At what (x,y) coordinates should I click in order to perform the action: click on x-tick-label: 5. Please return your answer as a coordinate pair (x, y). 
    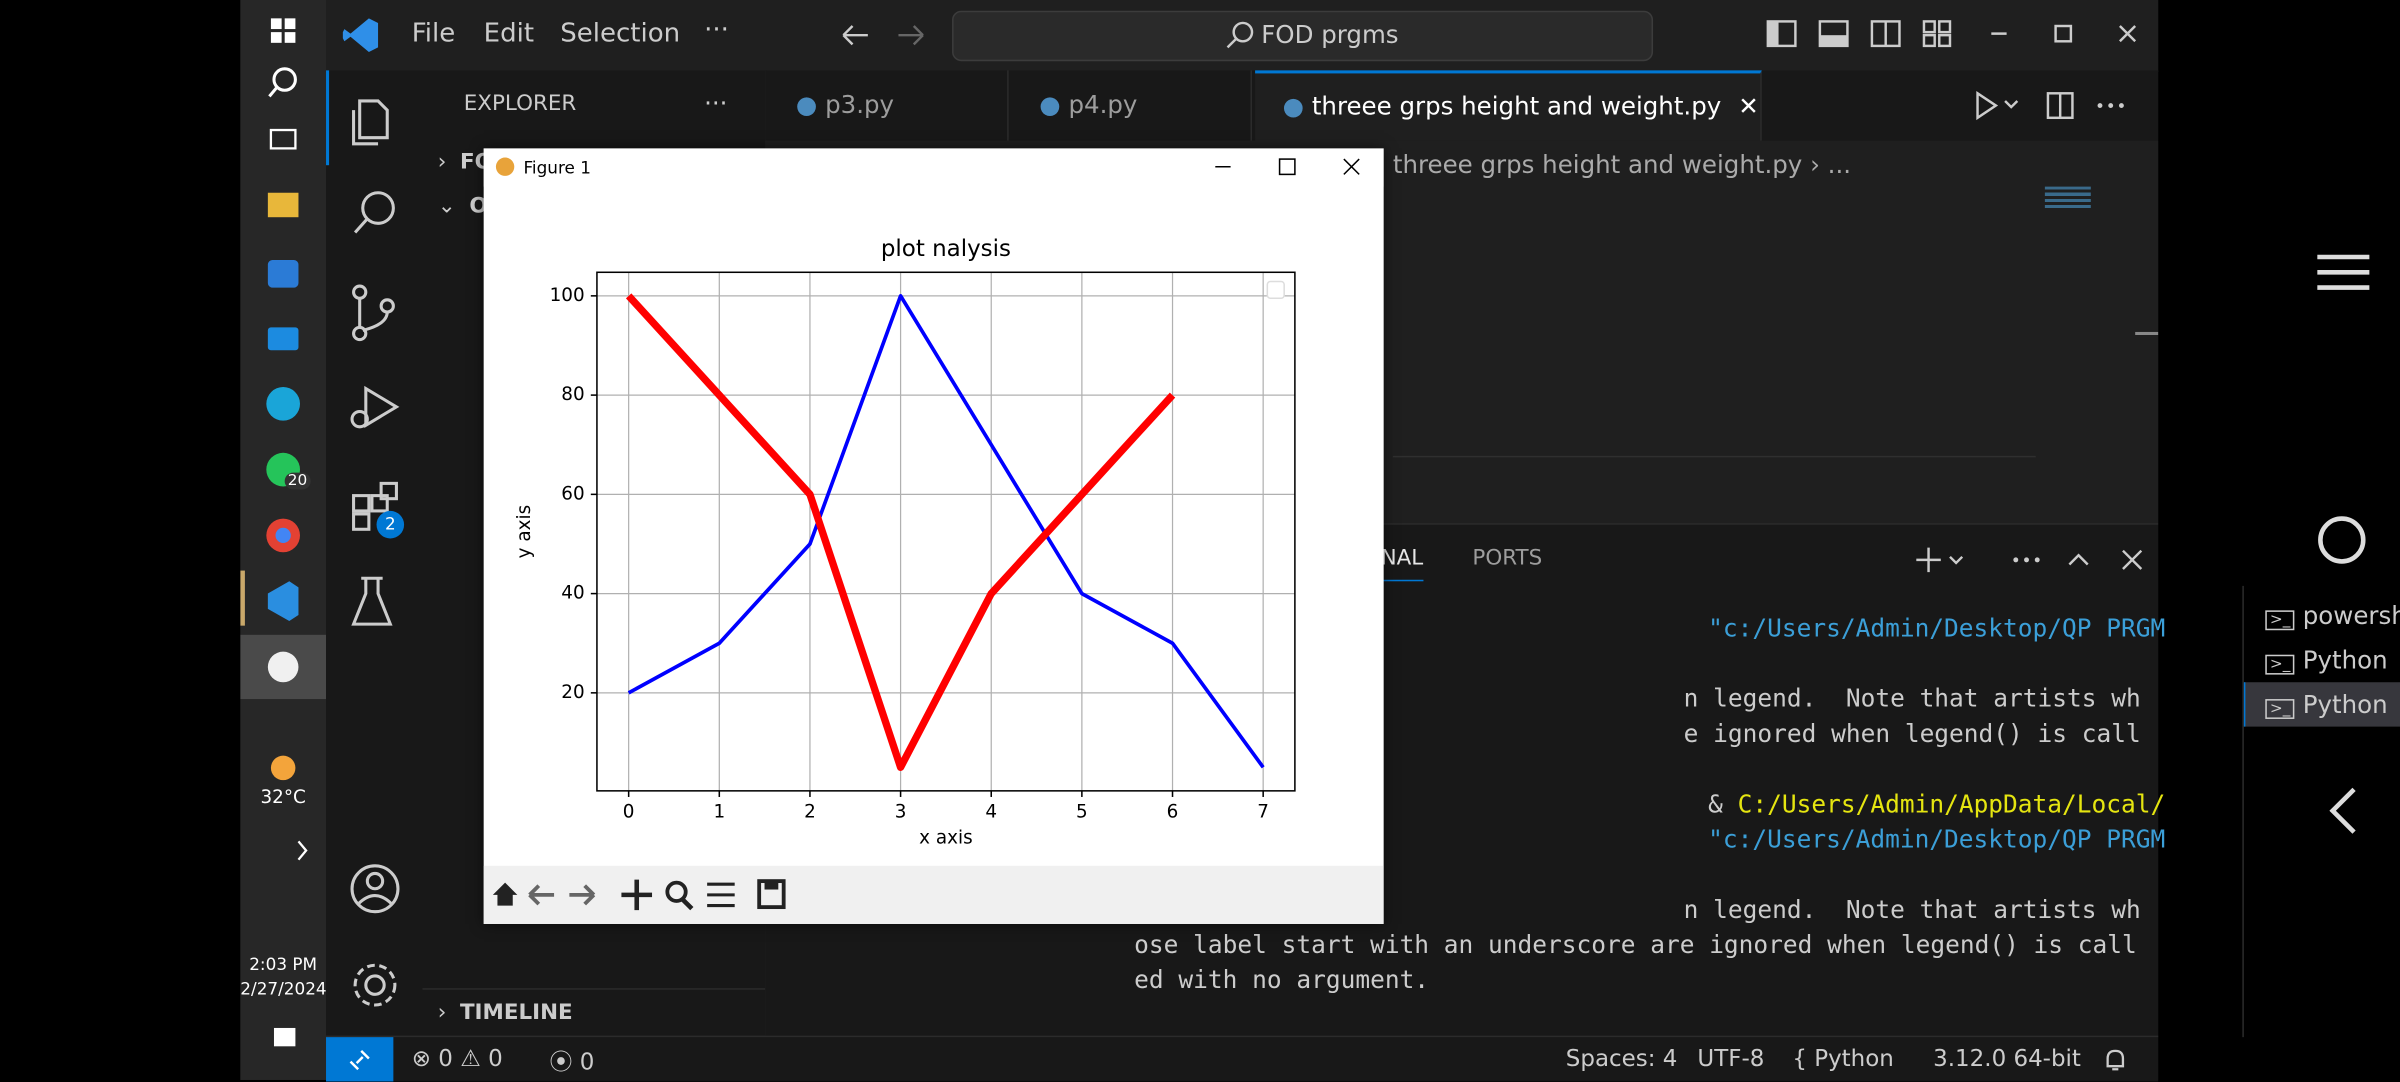
    Looking at the image, I should click on (1082, 811).